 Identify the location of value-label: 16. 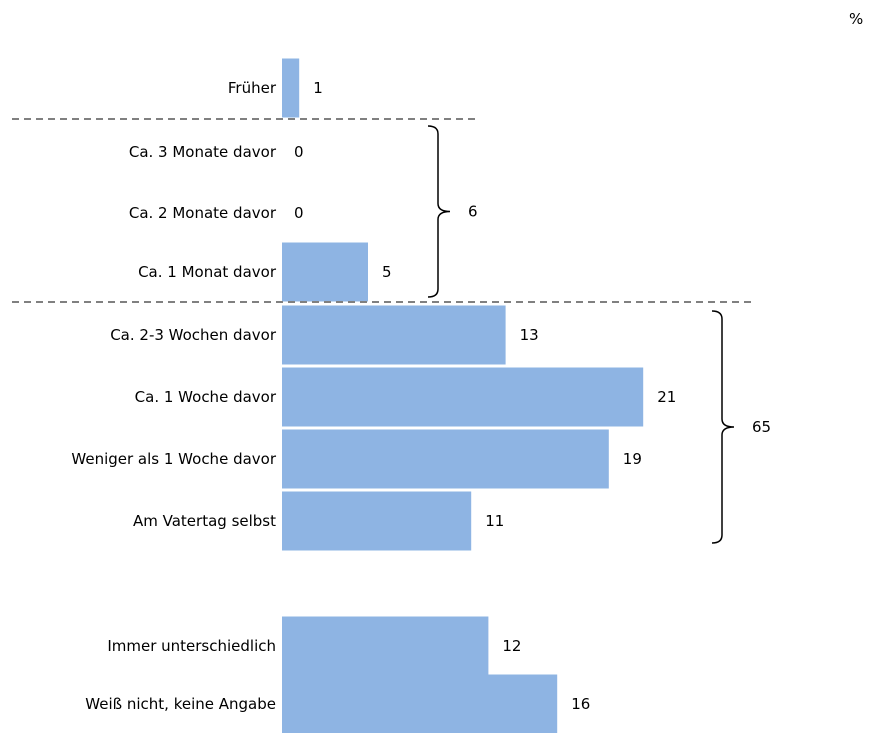
(580, 704).